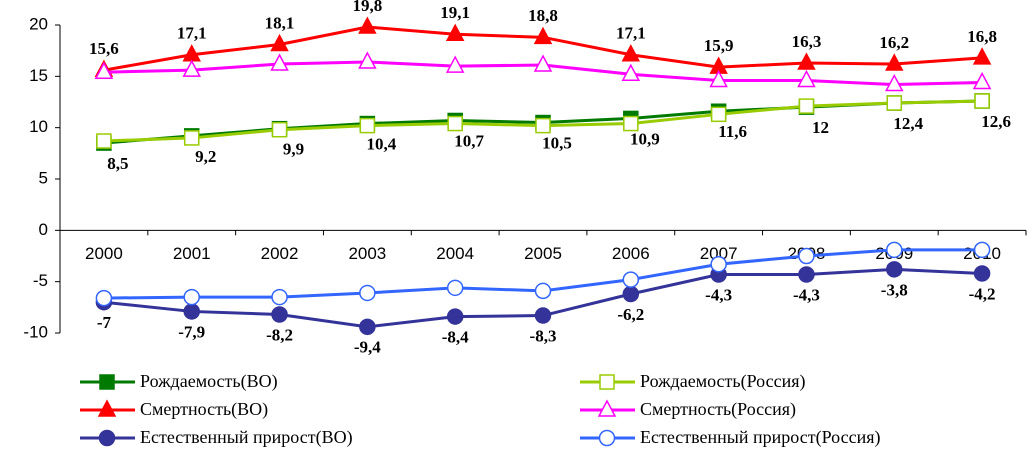  What do you see at coordinates (543, 335) in the screenshot?
I see `data-label: -8,3` at bounding box center [543, 335].